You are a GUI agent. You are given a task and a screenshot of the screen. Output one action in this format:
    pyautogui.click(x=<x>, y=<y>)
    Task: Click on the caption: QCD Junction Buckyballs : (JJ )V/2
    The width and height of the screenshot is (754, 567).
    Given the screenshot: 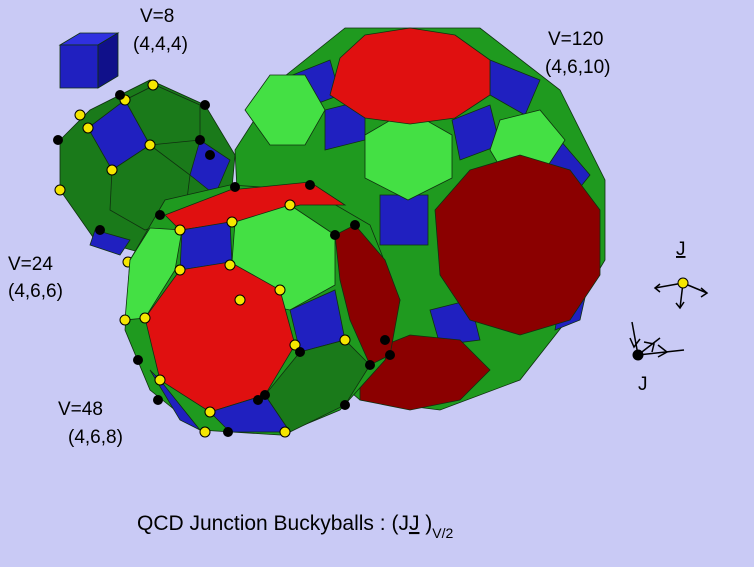 What is the action you would take?
    pyautogui.click(x=295, y=526)
    